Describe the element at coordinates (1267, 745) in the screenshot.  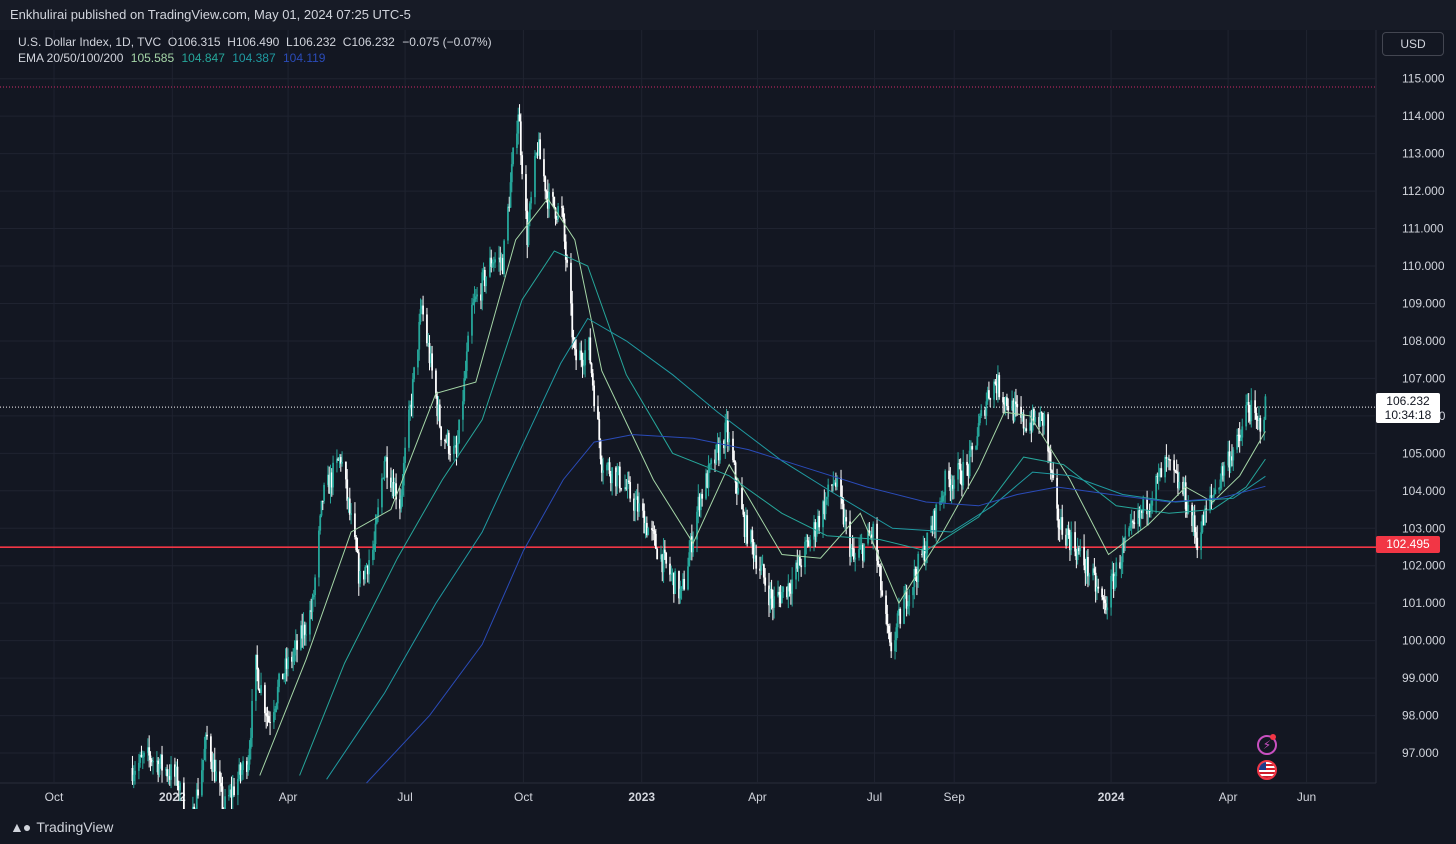
I see `lightning-icon: ⚡` at that location.